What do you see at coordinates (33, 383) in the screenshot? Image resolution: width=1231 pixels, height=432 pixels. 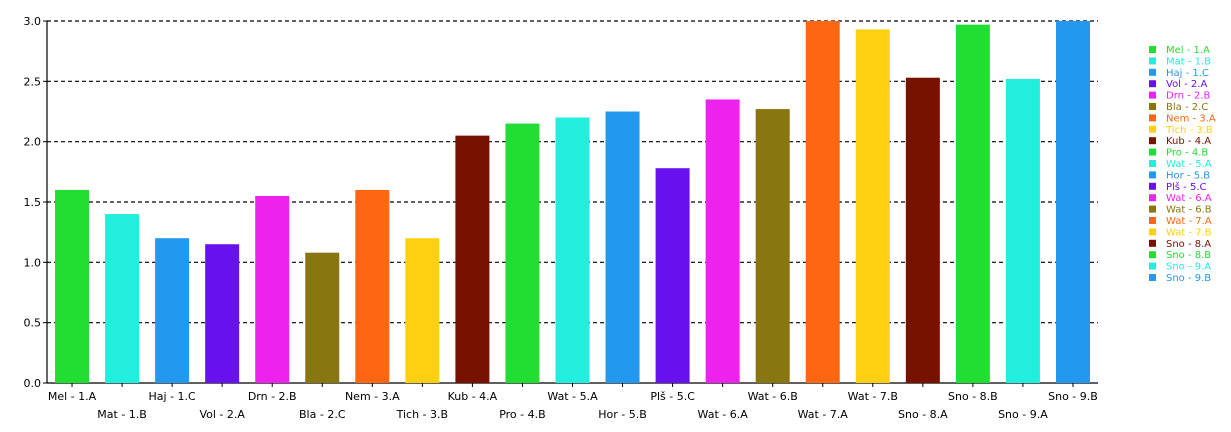 I see `y-tick-label: 0.0` at bounding box center [33, 383].